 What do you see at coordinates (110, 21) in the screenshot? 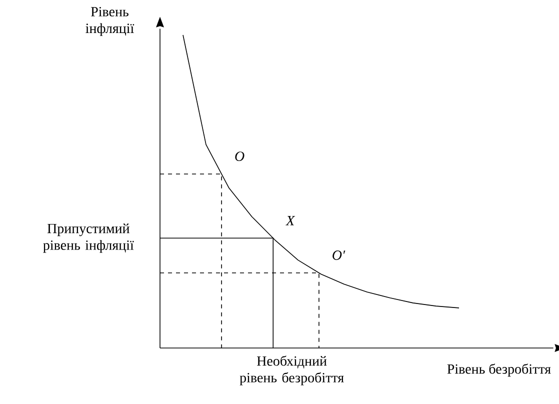
I see `y-axis-title: Рівень інфляції` at bounding box center [110, 21].